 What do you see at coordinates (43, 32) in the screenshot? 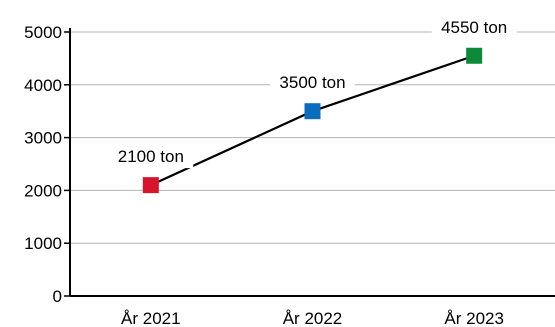
I see `y-tick-label: 5000` at bounding box center [43, 32].